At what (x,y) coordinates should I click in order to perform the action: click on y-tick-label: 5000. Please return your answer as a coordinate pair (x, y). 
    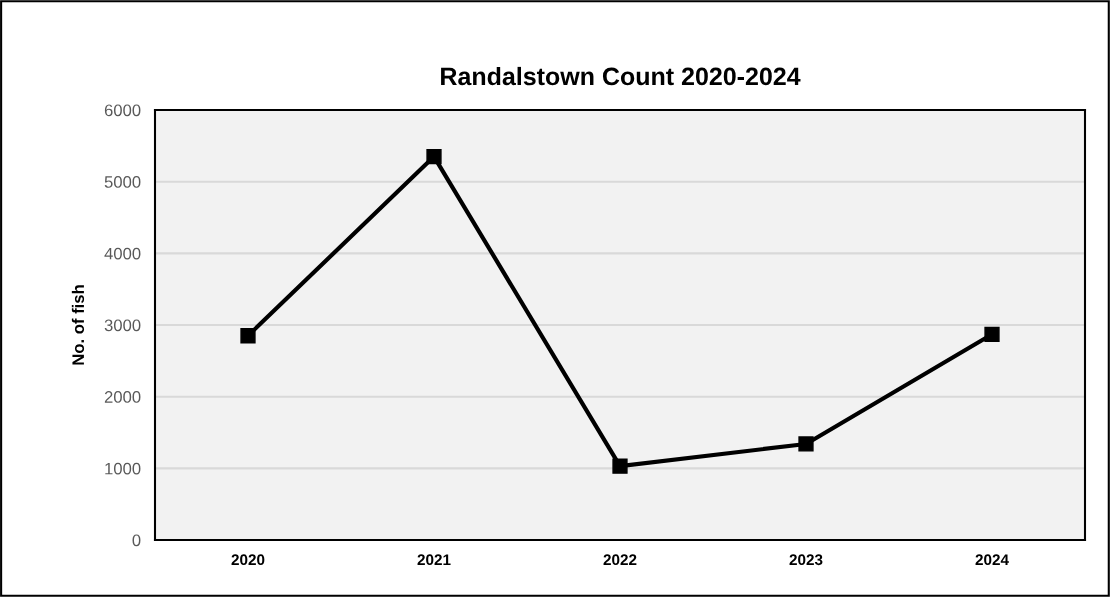
    Looking at the image, I should click on (122, 182).